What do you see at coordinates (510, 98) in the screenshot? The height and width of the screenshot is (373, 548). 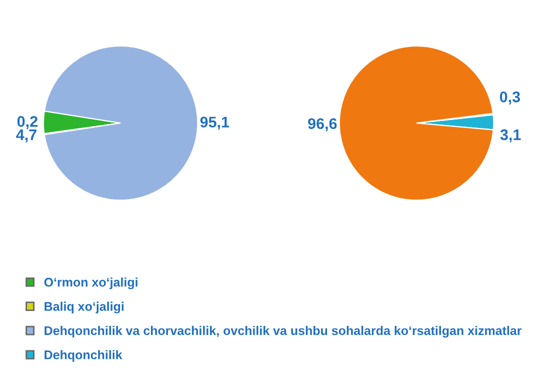 I see `data-label: 0,3` at bounding box center [510, 98].